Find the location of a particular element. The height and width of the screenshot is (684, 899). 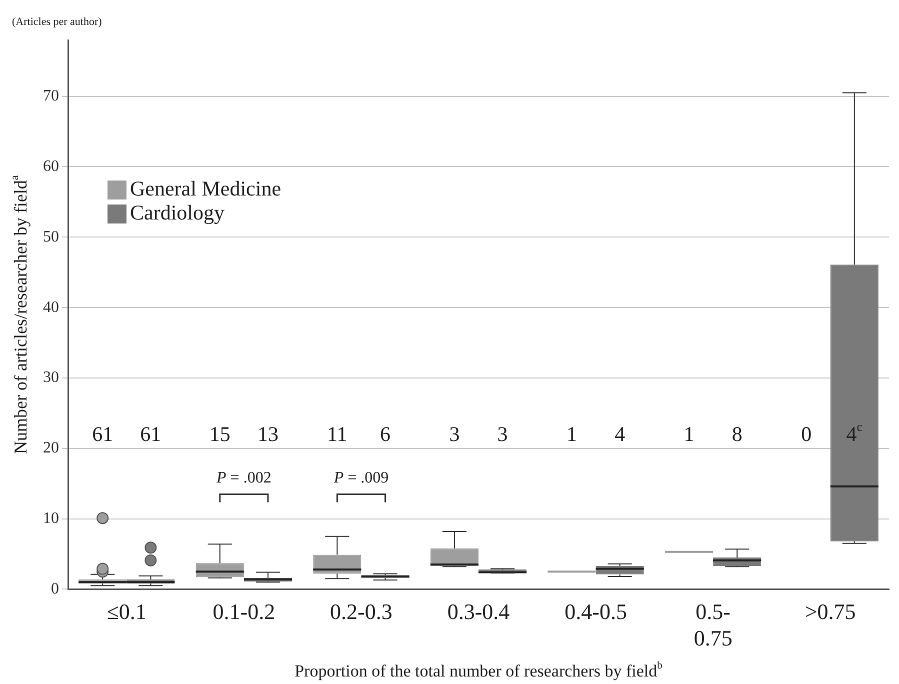

annotation: 11 is located at coordinates (337, 434).